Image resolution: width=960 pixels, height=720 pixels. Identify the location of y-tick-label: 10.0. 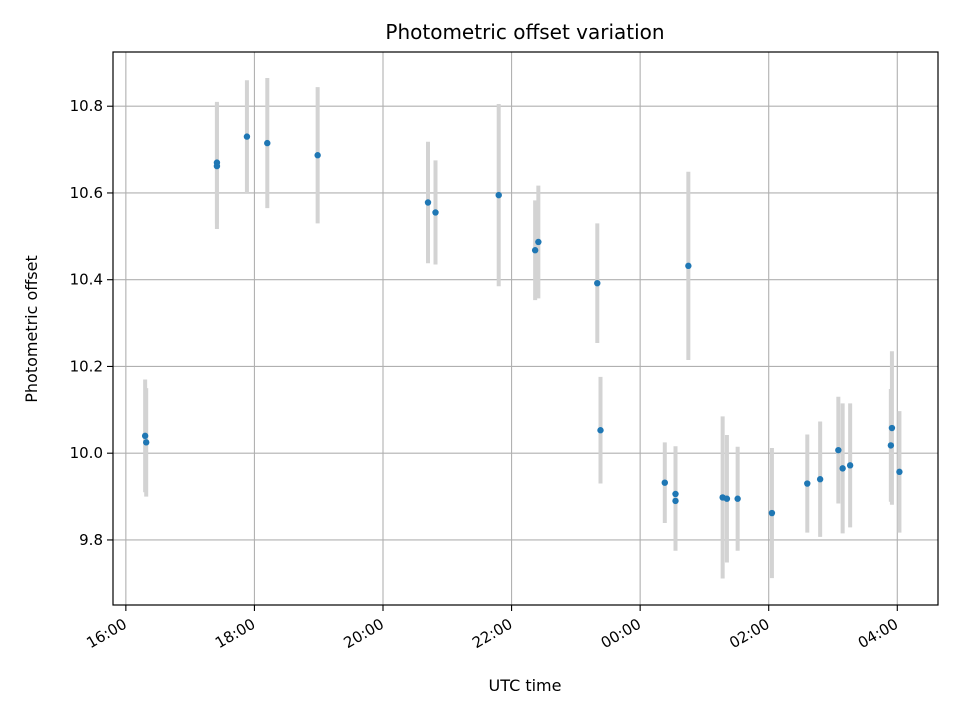
(86, 453).